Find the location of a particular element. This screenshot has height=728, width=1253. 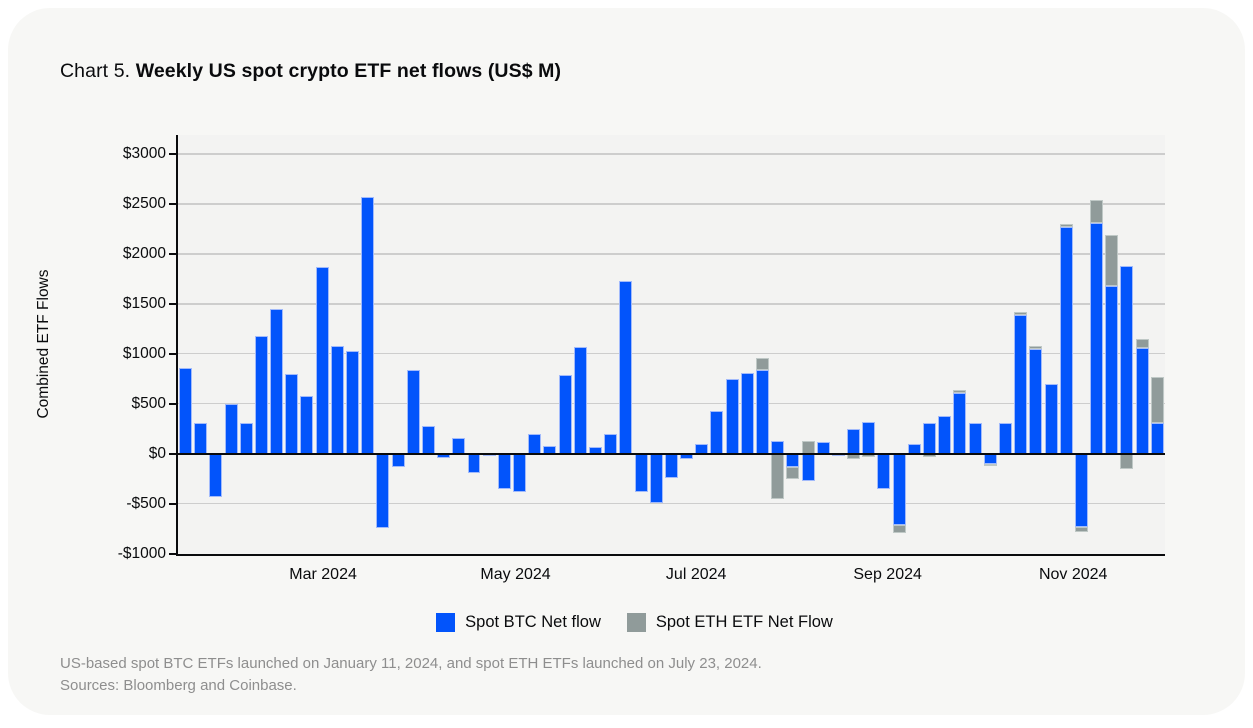

footnote-line2: Sources: Bloomberg and Coinbase. is located at coordinates (178, 685).